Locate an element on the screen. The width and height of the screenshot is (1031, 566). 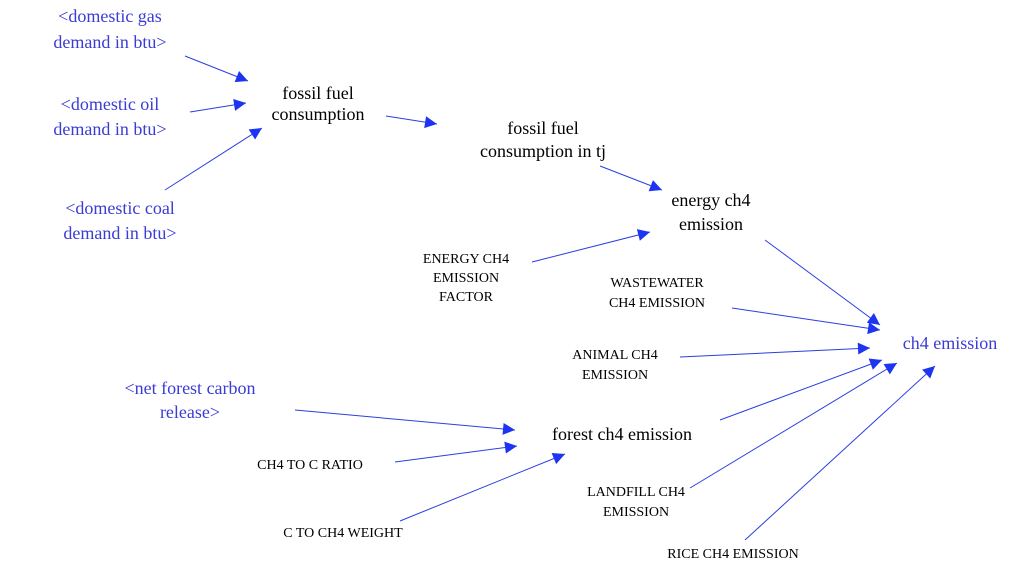
node-label: <domestic coal is located at coordinates (120, 208).